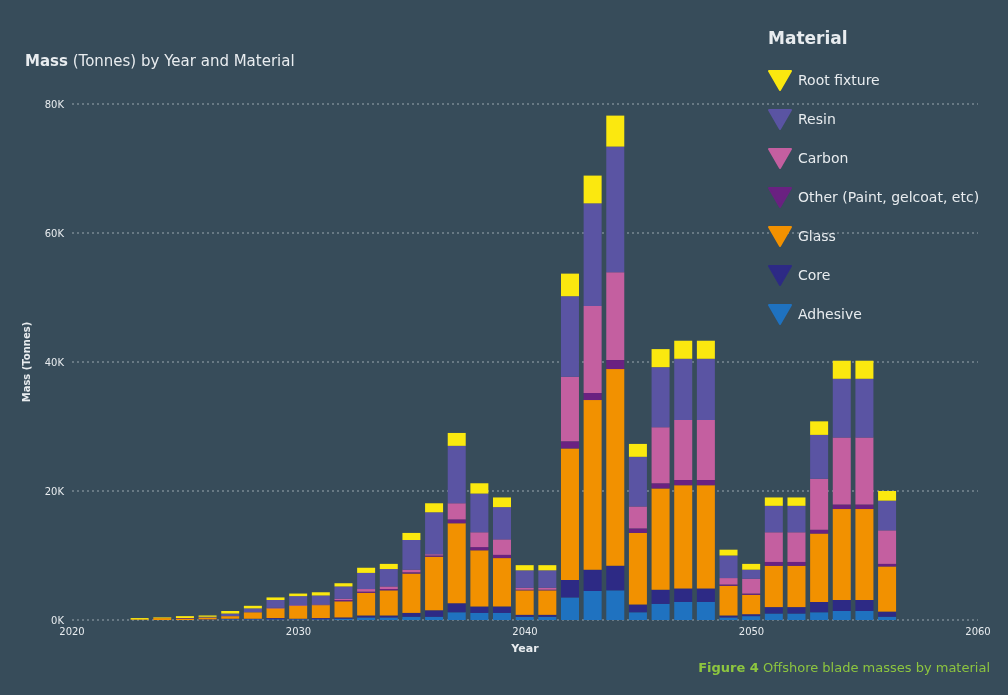  Describe the element at coordinates (823, 157) in the screenshot. I see `legend-label: Carbon` at that location.